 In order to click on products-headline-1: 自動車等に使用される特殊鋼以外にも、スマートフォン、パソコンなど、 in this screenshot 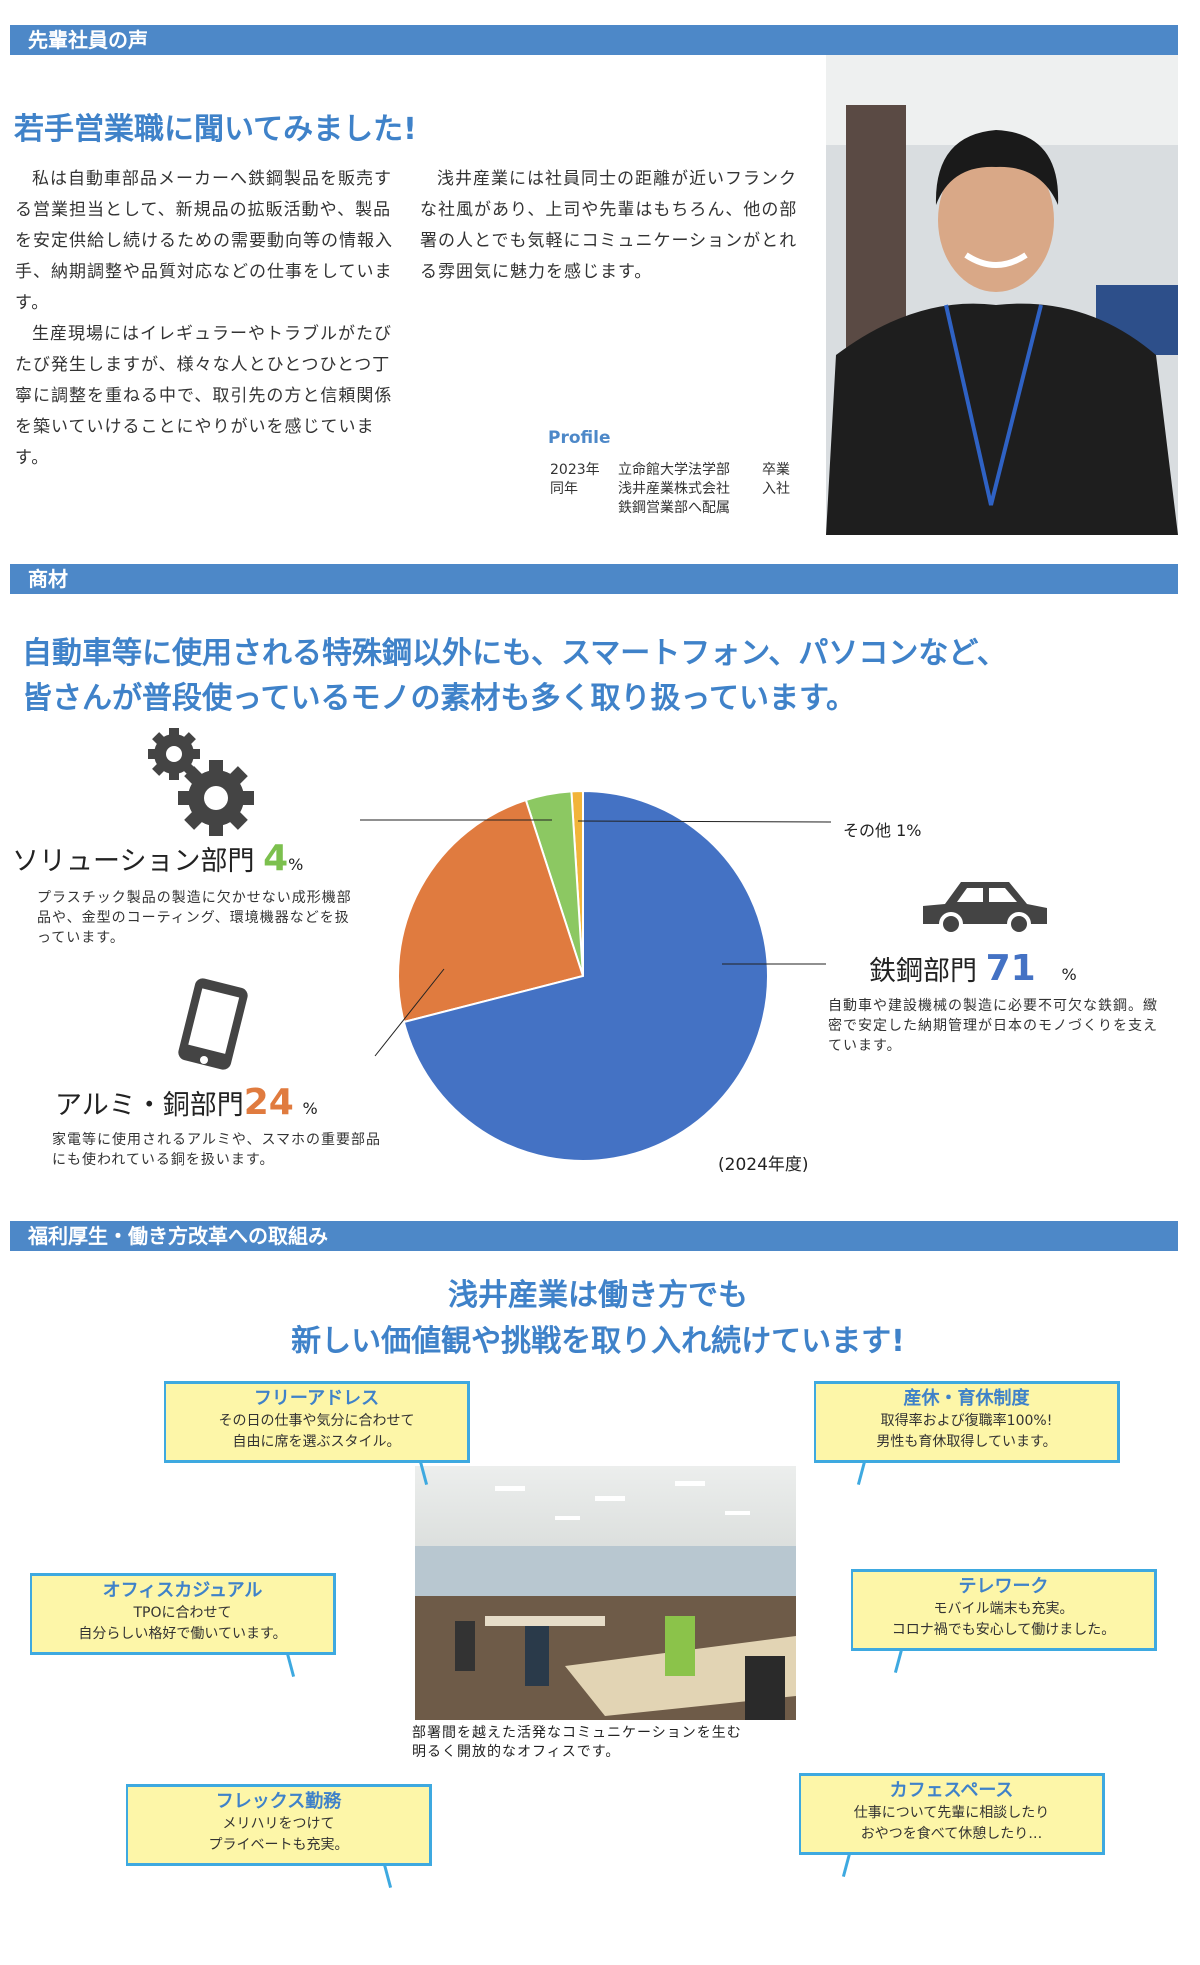, I will do `click(514, 653)`.